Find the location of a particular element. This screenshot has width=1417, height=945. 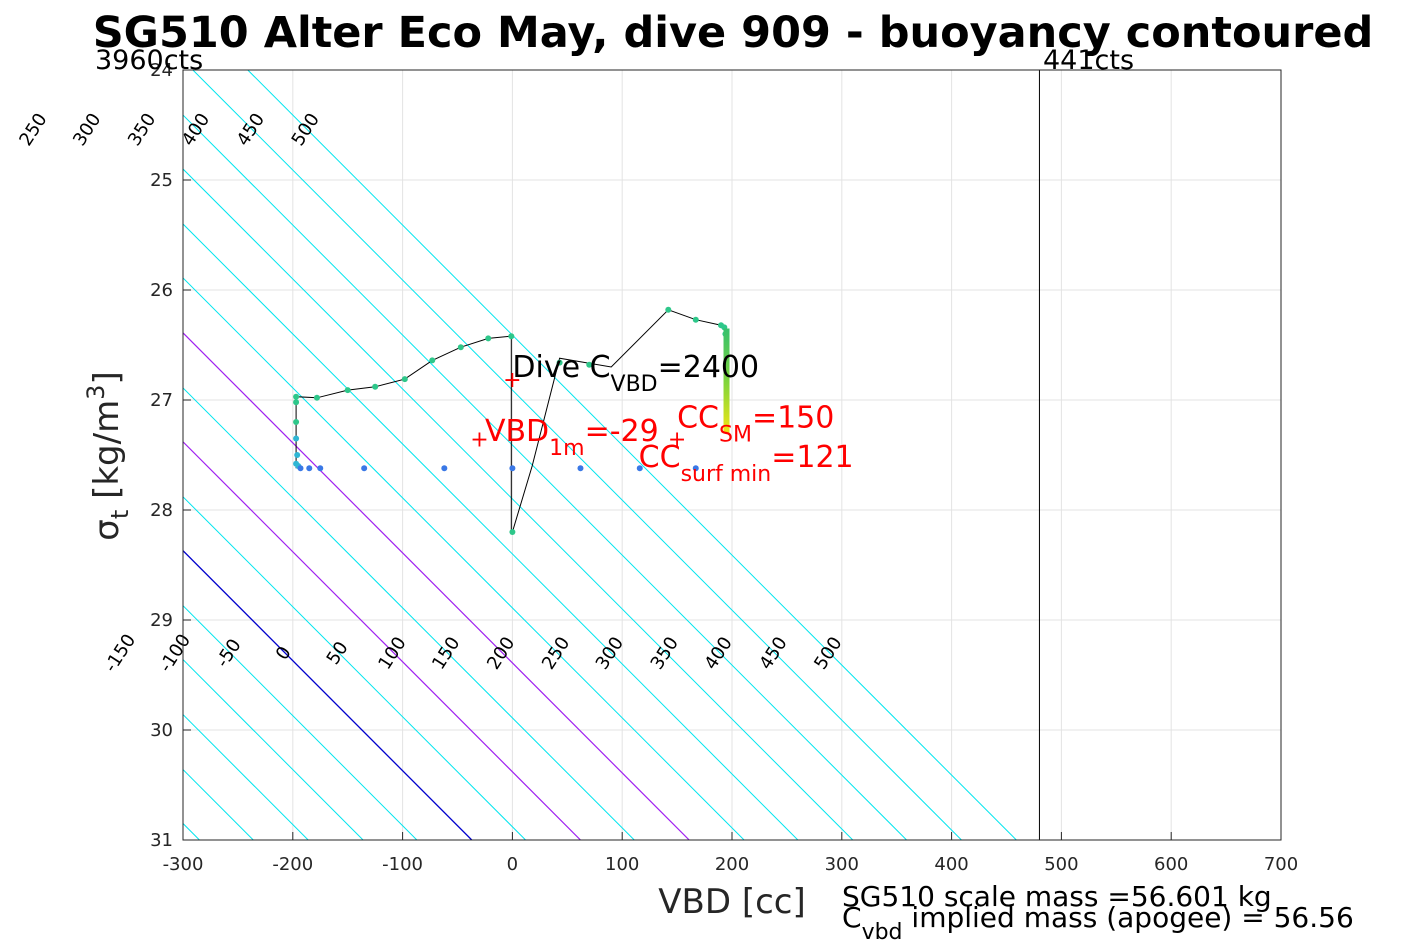

y-tick-label: 30 is located at coordinates (161, 730).